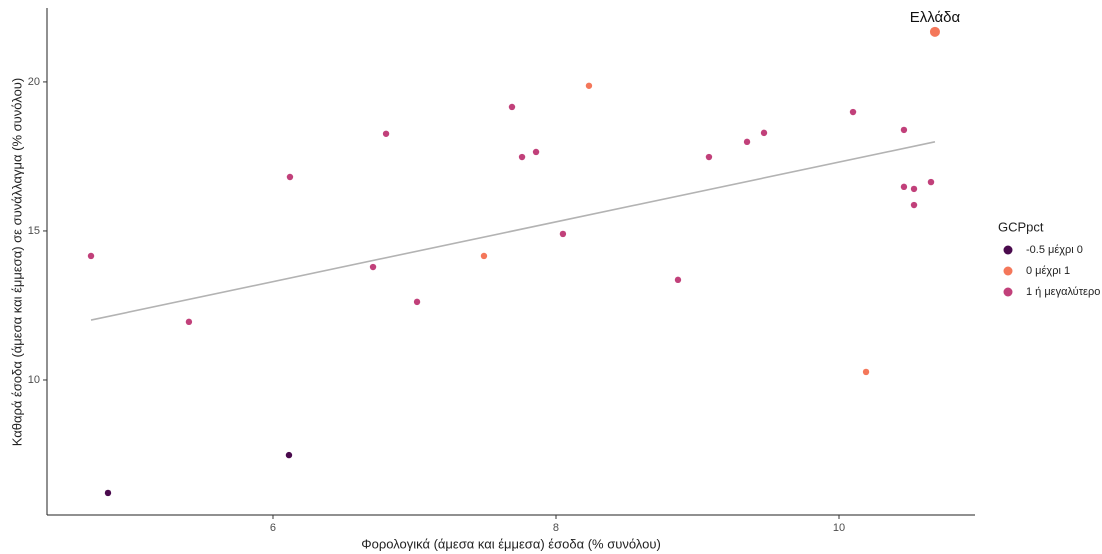 This screenshot has width=1102, height=554. I want to click on legend-label: 0 μέχρι 1, so click(1048, 271).